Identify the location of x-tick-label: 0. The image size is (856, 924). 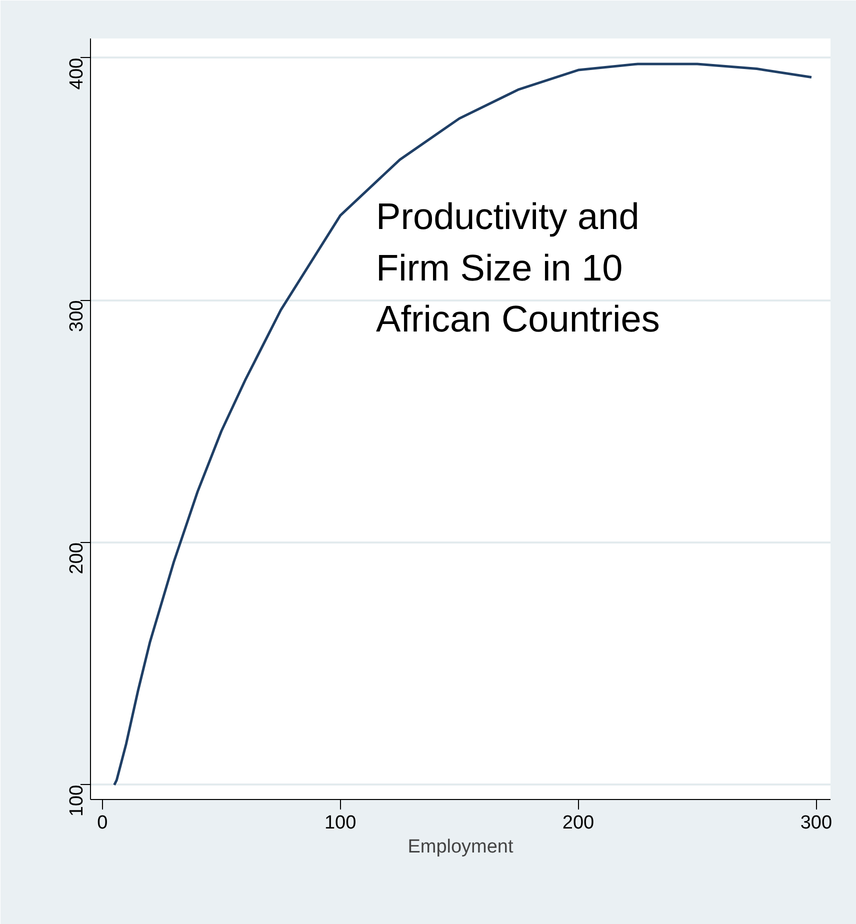
(102, 823).